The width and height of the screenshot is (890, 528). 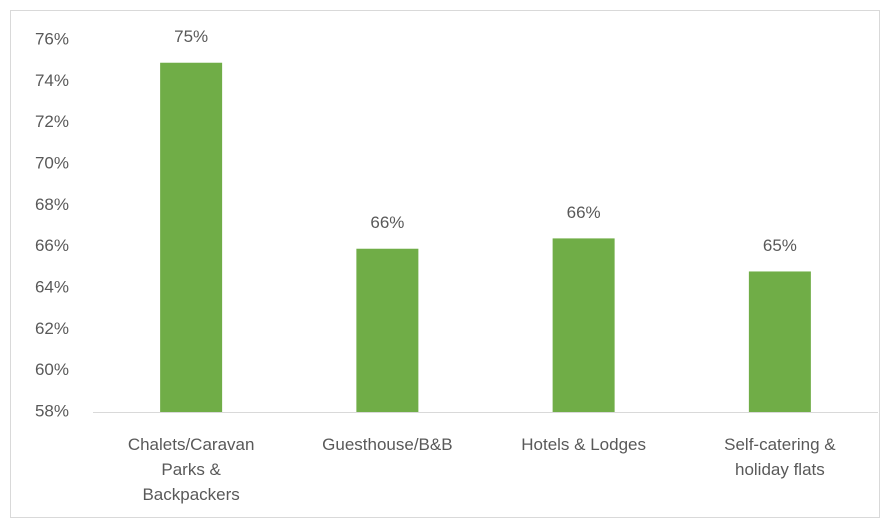 I want to click on x-tick-label: Chalets/Caravan Parks & Backpackers, so click(x=191, y=469).